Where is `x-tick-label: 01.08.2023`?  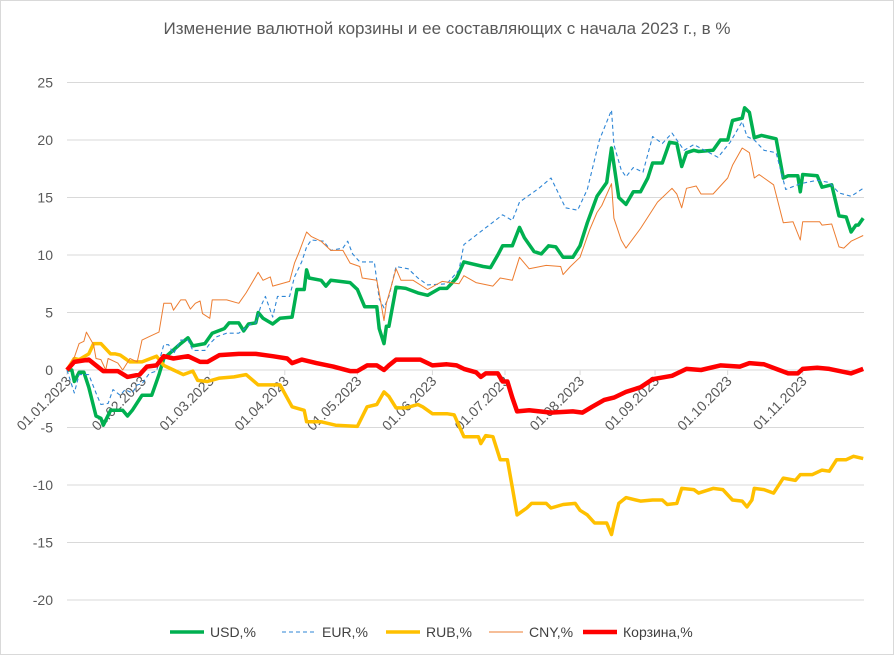
x-tick-label: 01.08.2023 is located at coordinates (556, 403).